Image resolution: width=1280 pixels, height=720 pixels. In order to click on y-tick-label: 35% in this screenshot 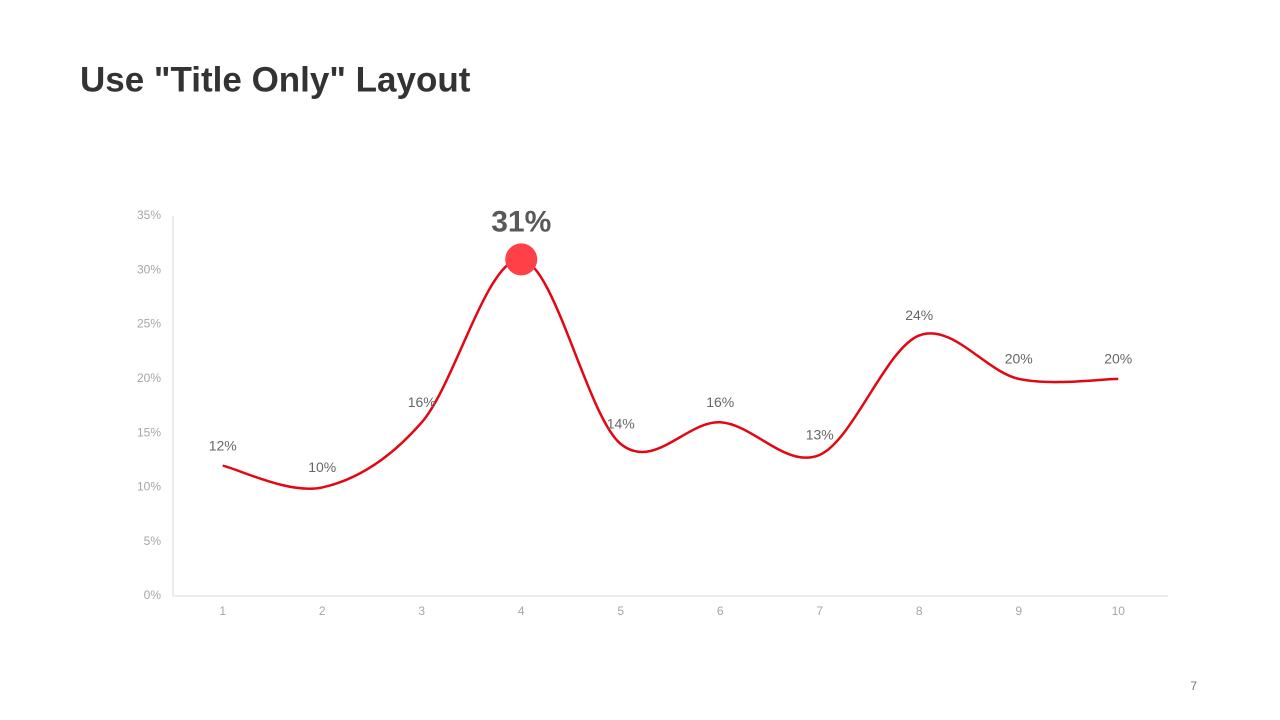, I will do `click(149, 215)`.